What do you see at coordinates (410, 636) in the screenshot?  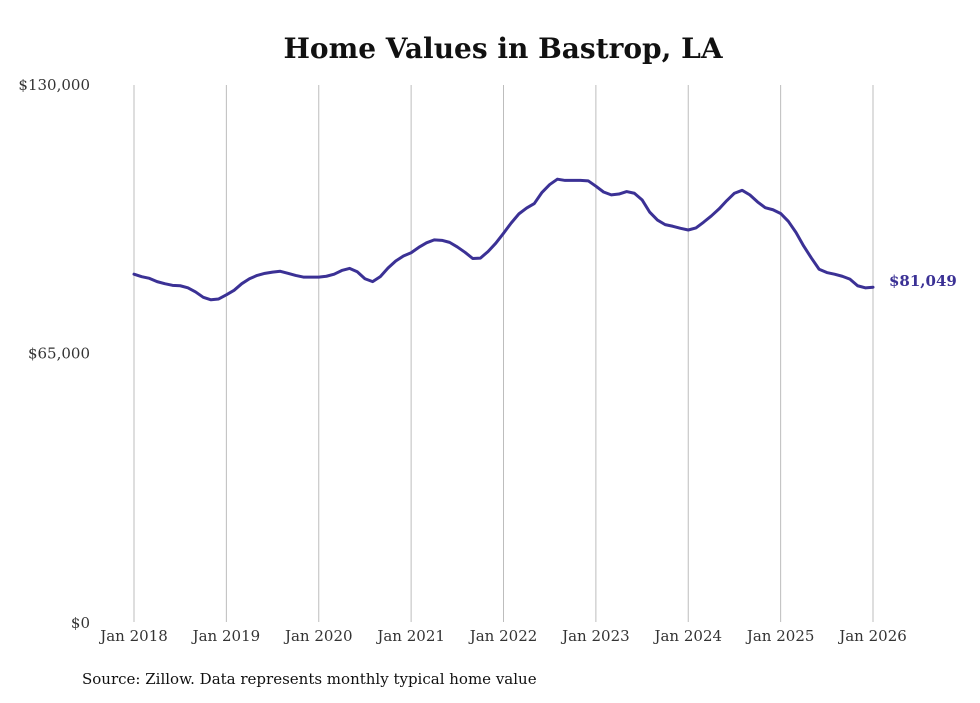 I see `x-tick-label: Jan 2021` at bounding box center [410, 636].